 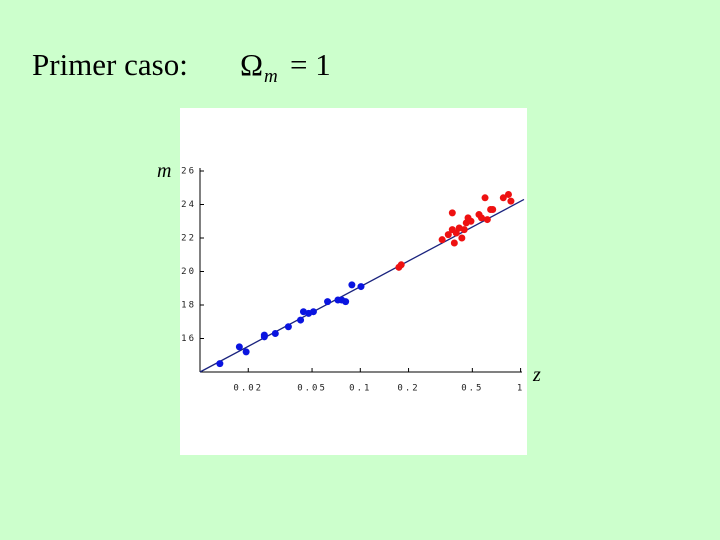 I want to click on x-tick-label: 0.02, so click(x=248, y=389).